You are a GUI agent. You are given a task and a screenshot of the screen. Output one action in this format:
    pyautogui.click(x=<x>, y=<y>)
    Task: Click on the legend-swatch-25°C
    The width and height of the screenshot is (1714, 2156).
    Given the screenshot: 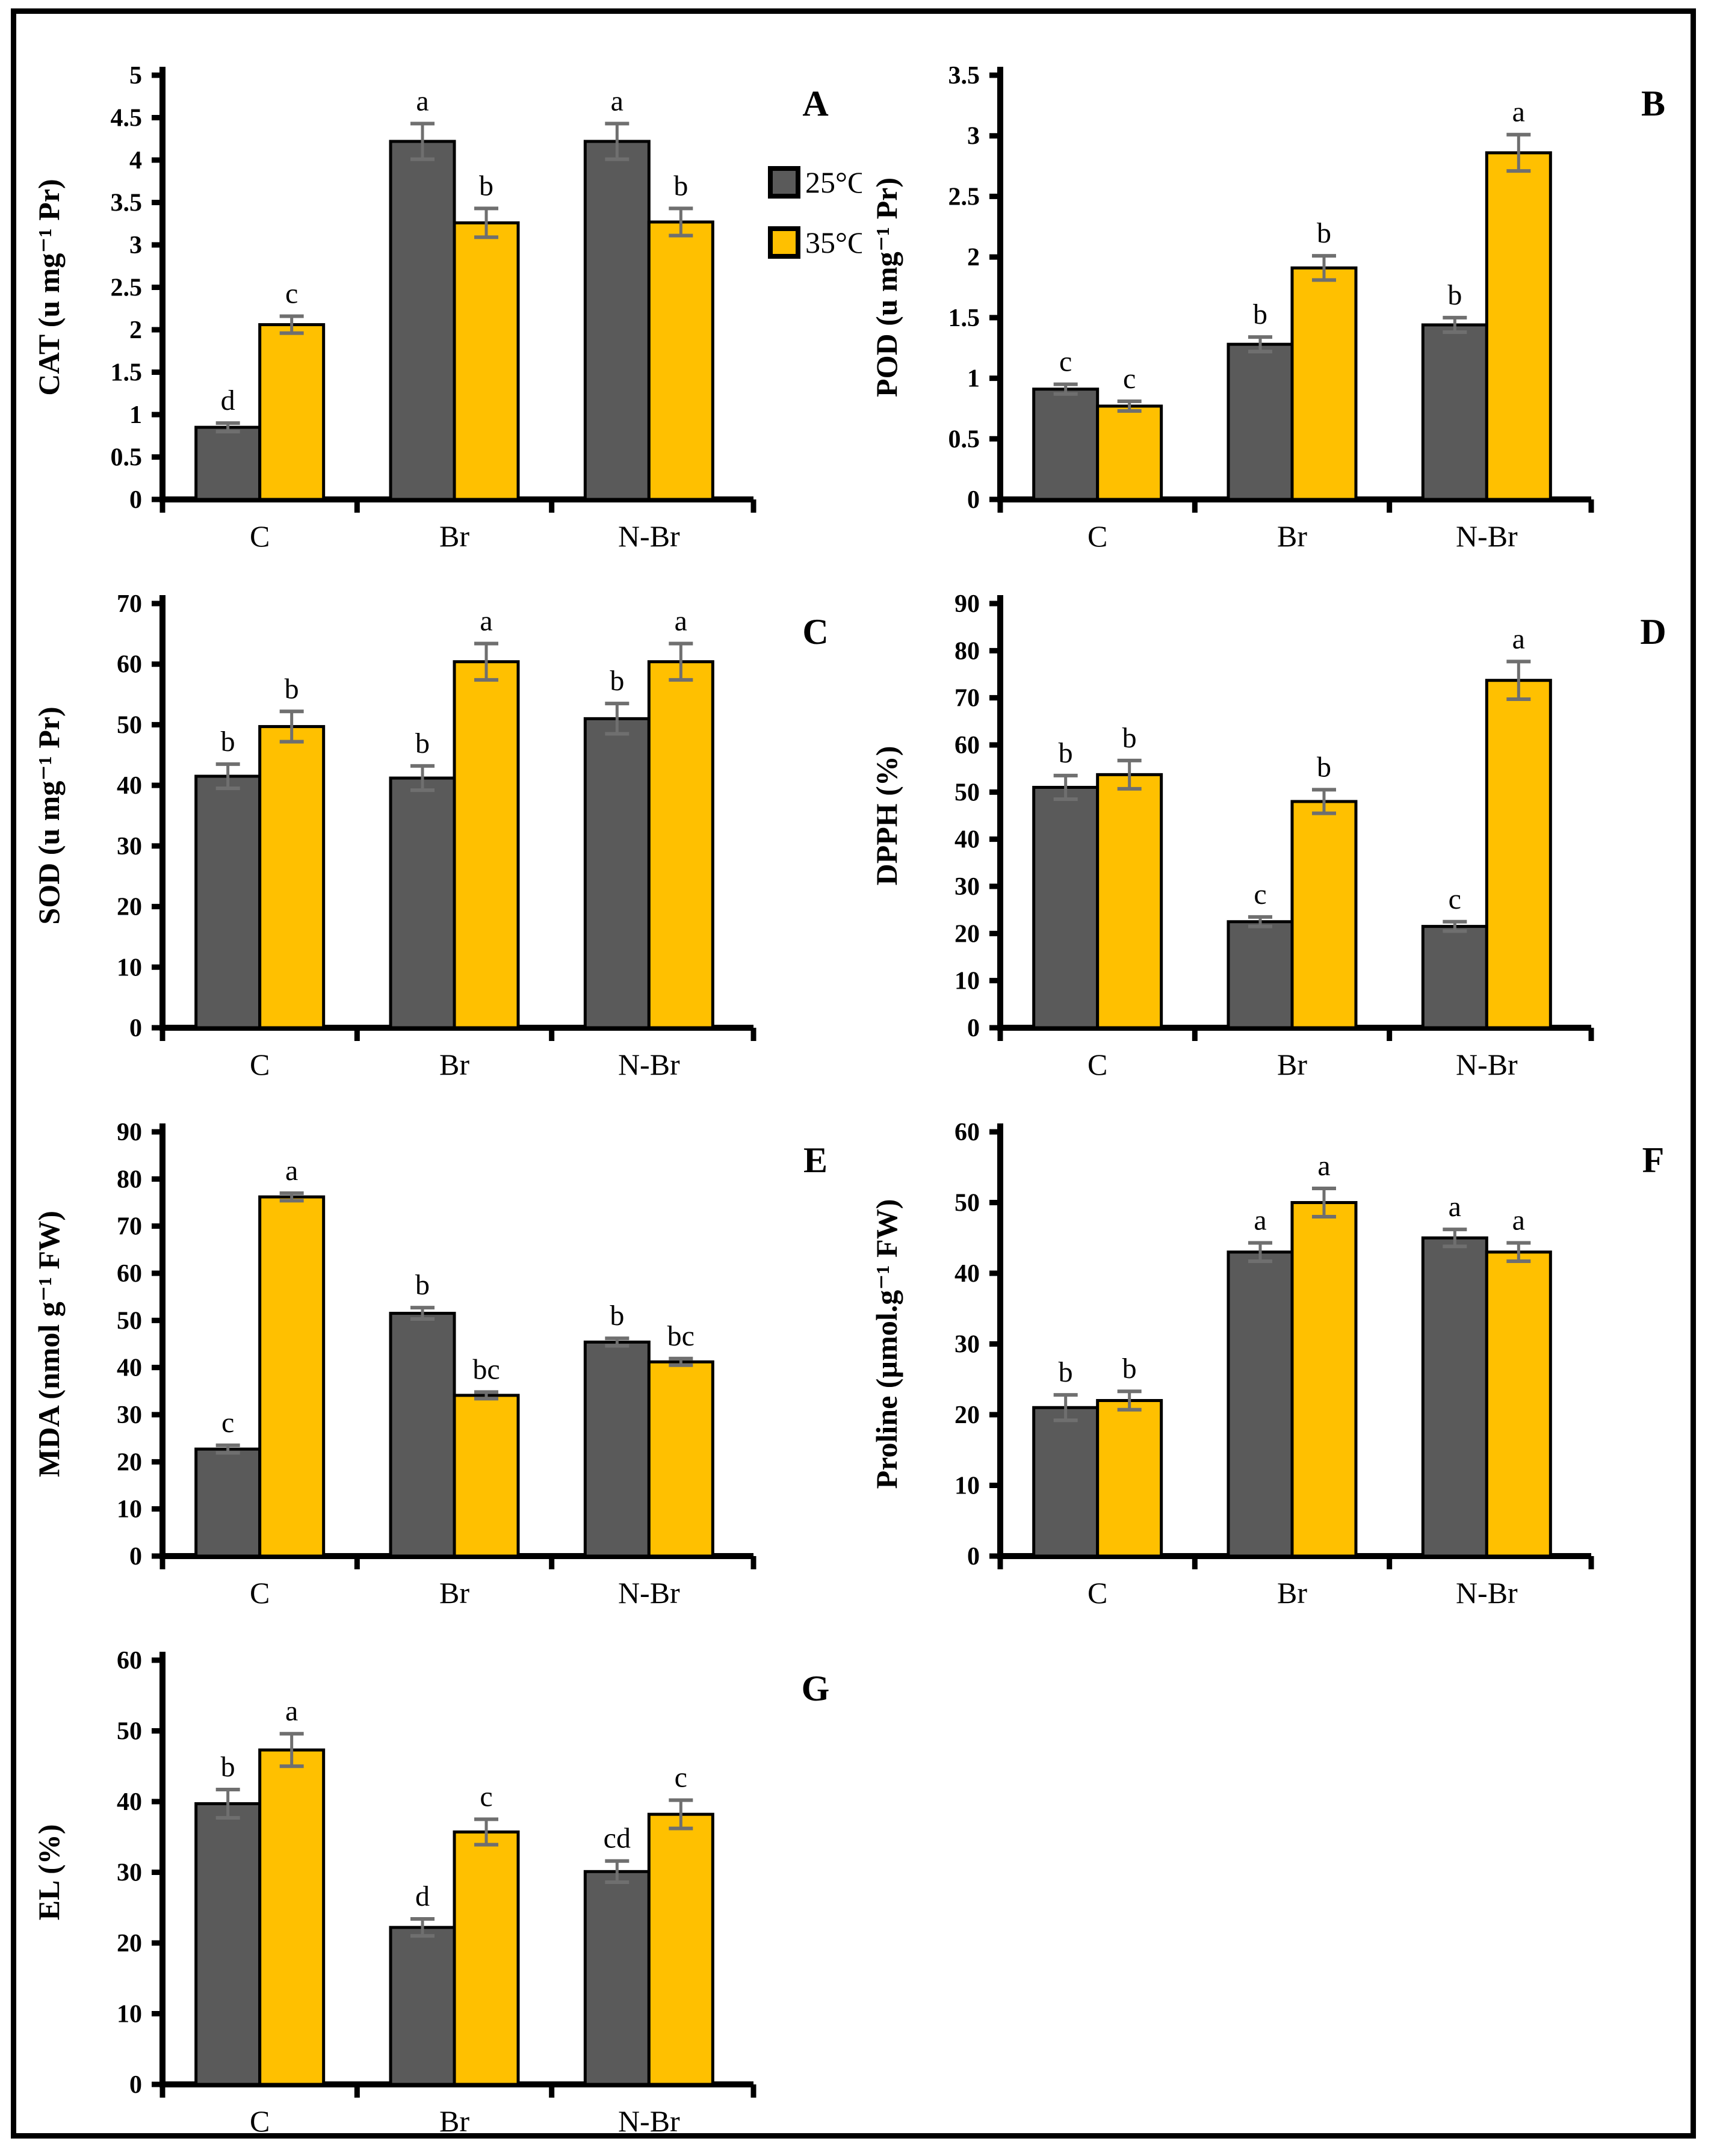 What is the action you would take?
    pyautogui.click(x=784, y=182)
    